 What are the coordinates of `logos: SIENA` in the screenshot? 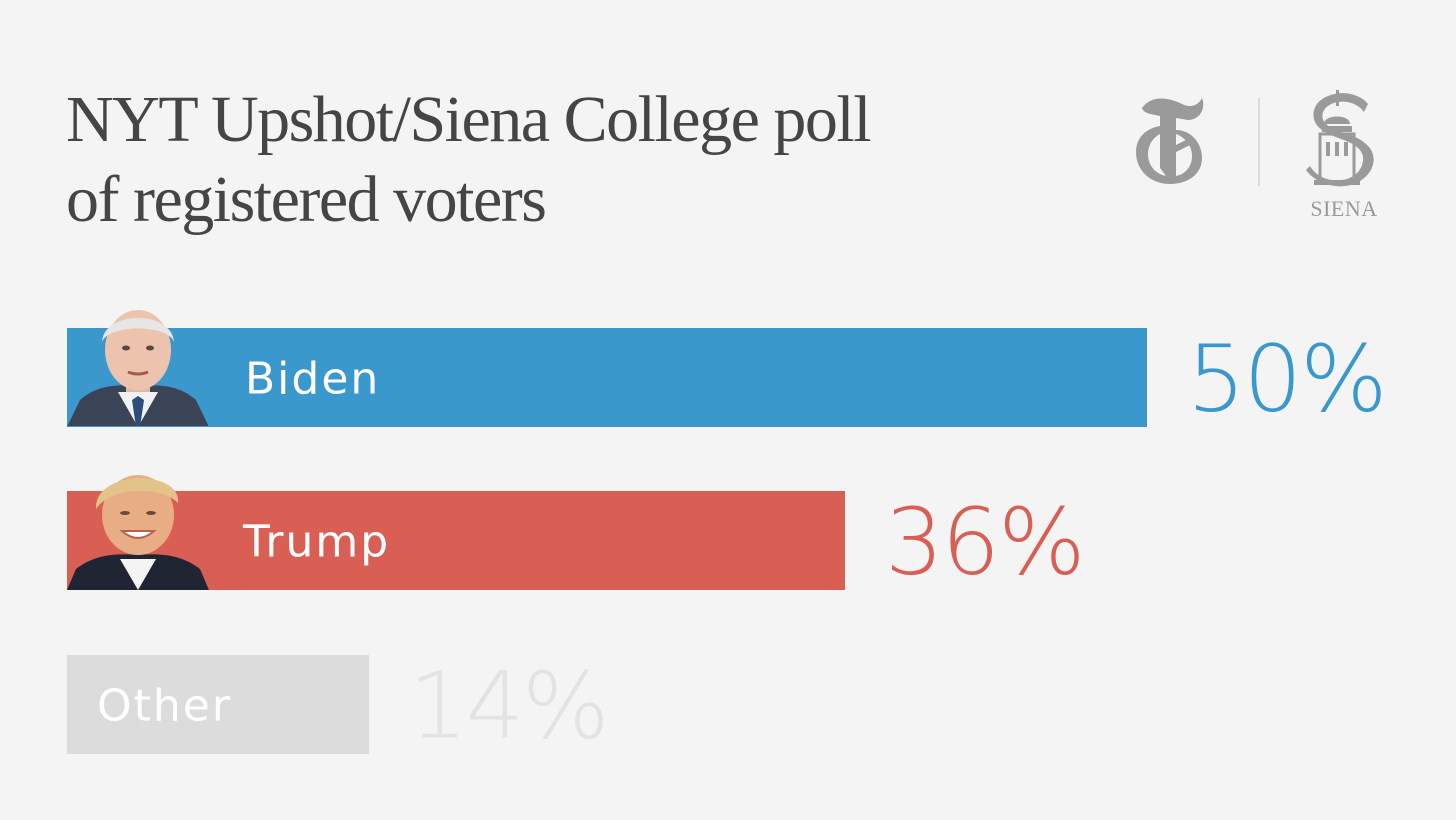 It's located at (1265, 160).